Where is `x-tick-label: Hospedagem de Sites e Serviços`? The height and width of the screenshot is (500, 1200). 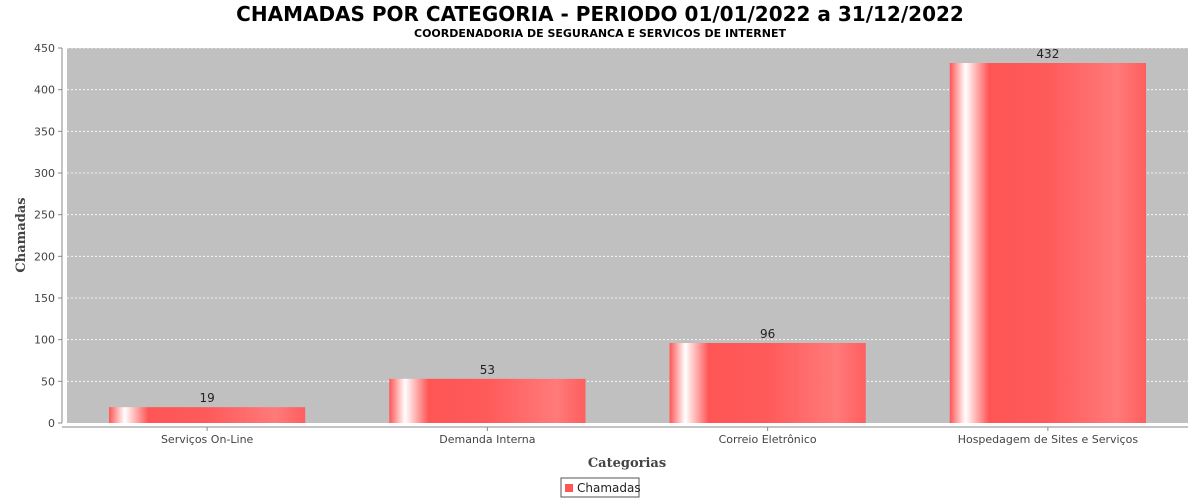 x-tick-label: Hospedagem de Sites e Serviços is located at coordinates (1048, 439).